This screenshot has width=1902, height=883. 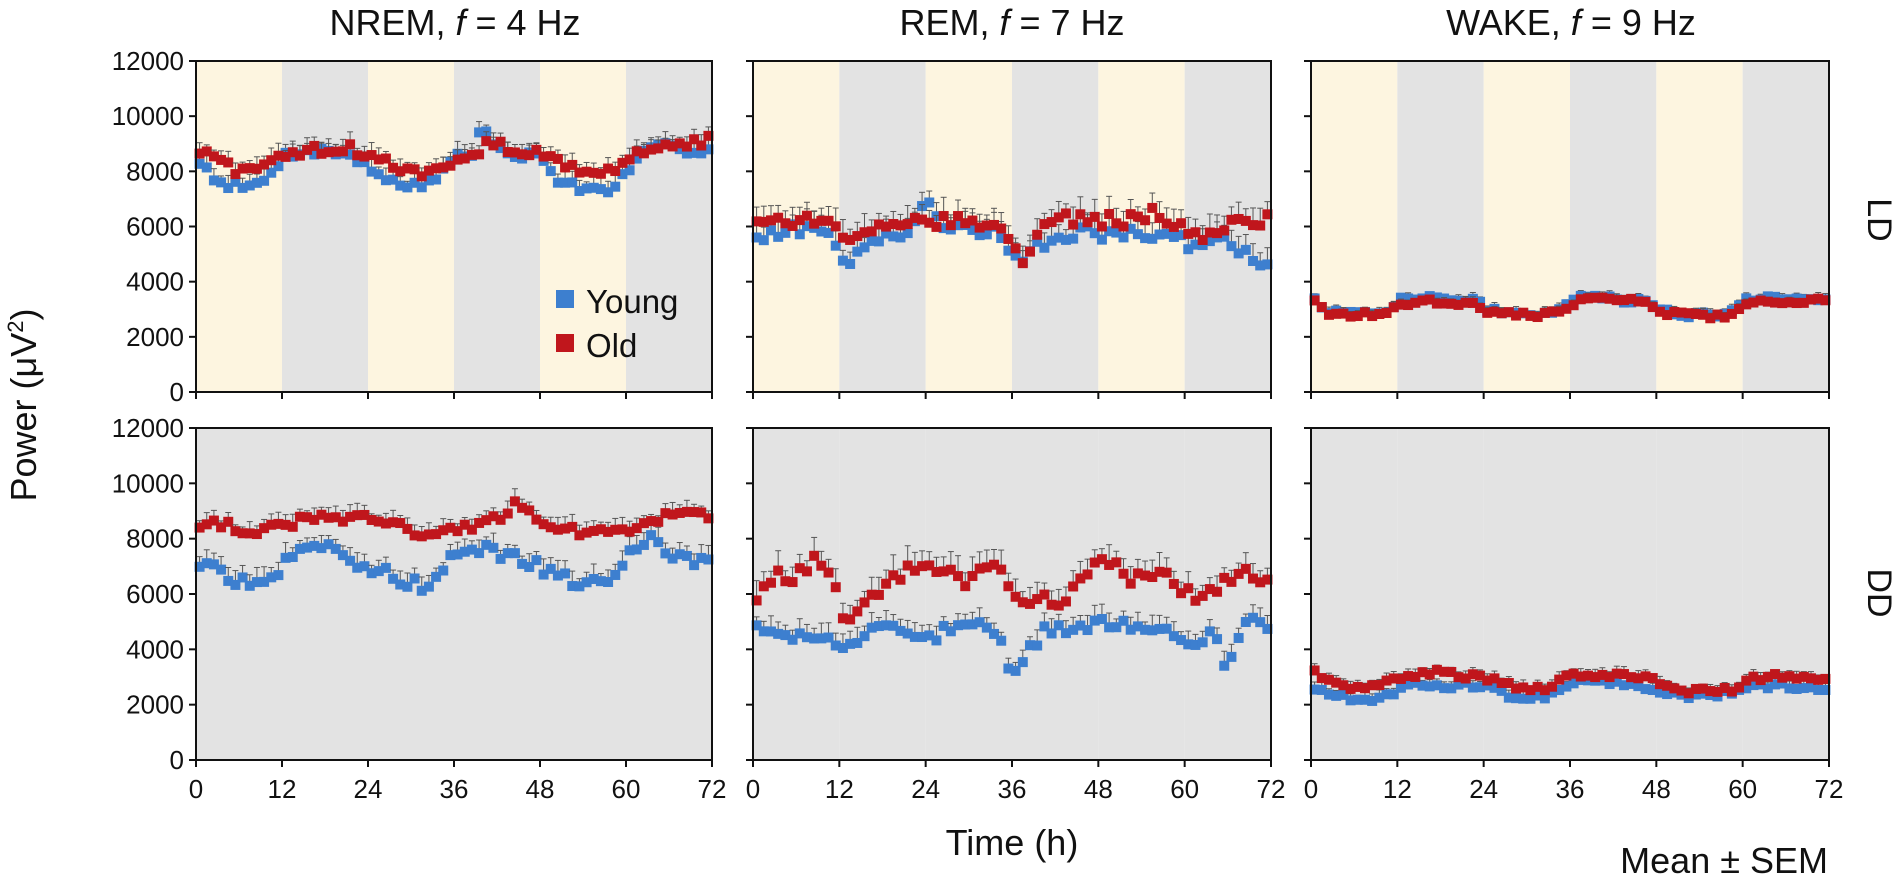 I want to click on x-tick-label: 60, so click(x=1742, y=789).